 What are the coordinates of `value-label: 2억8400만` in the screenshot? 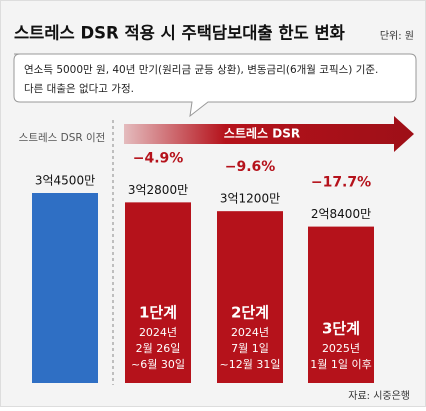 It's located at (341, 214).